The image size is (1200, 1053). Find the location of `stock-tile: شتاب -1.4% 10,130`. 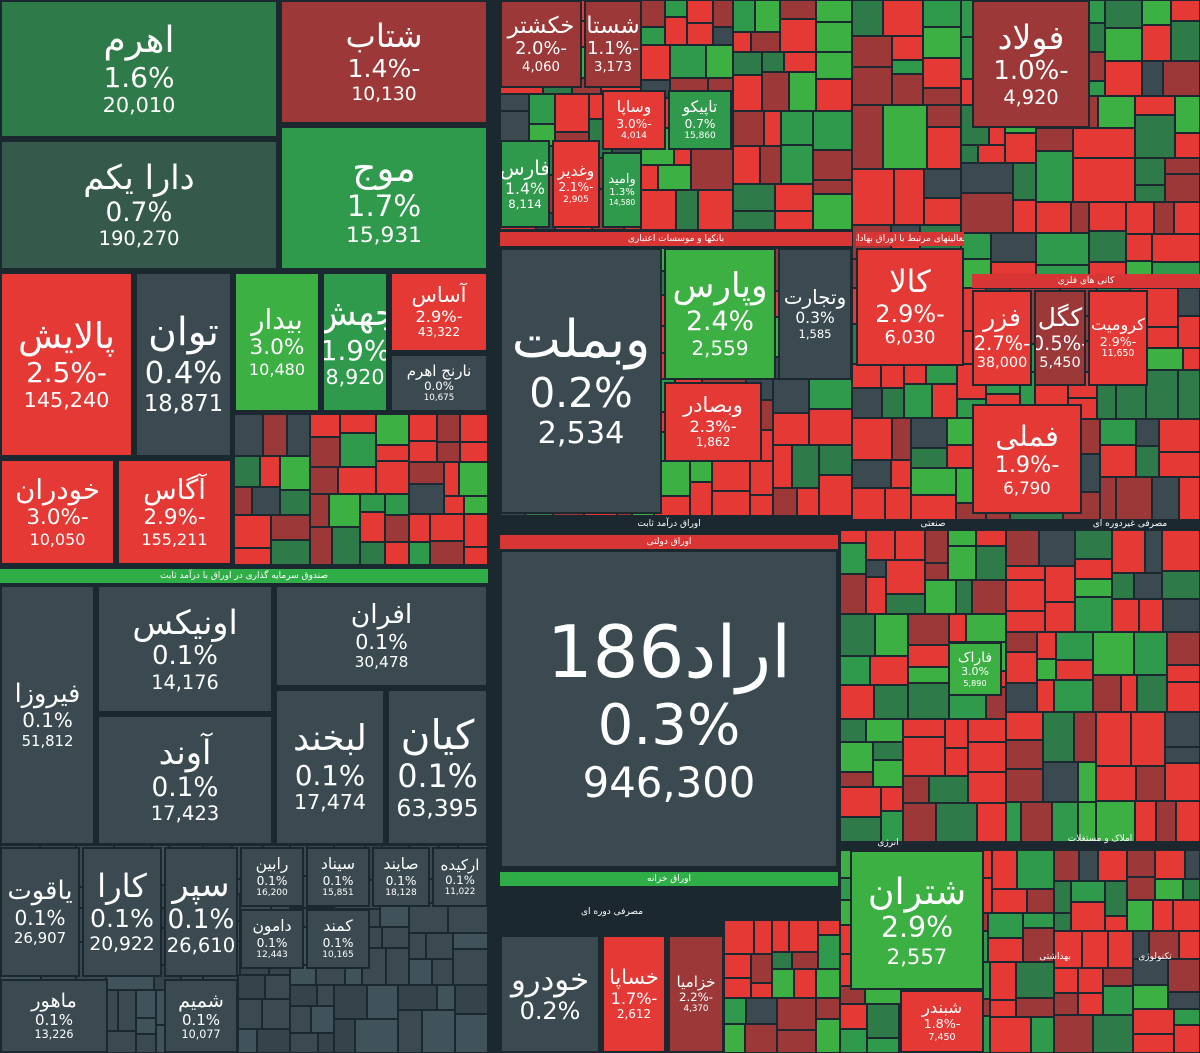

stock-tile: شتاب -1.4% 10,130 is located at coordinates (384, 62).